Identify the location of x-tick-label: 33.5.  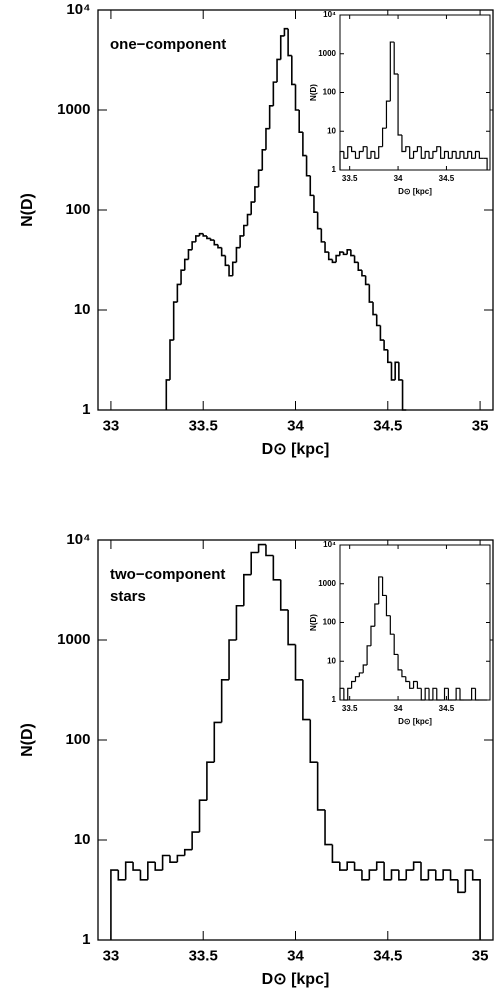
(203, 955).